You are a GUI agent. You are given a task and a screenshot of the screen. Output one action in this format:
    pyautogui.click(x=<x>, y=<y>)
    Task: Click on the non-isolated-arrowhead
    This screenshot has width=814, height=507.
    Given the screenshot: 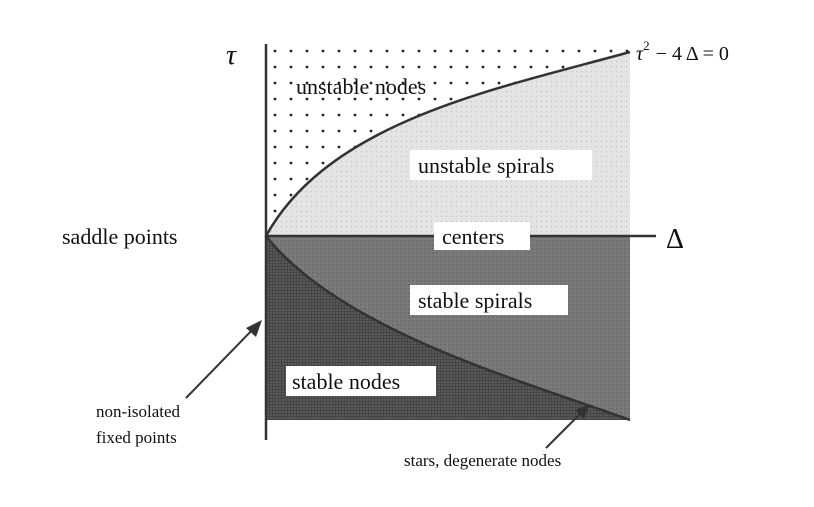 What is the action you would take?
    pyautogui.click(x=254, y=328)
    